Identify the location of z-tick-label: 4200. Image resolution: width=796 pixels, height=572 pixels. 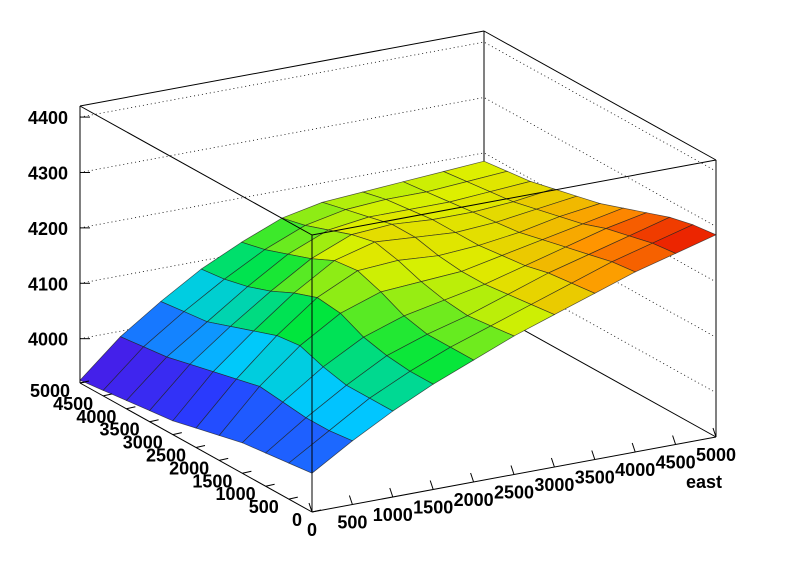
(48, 229).